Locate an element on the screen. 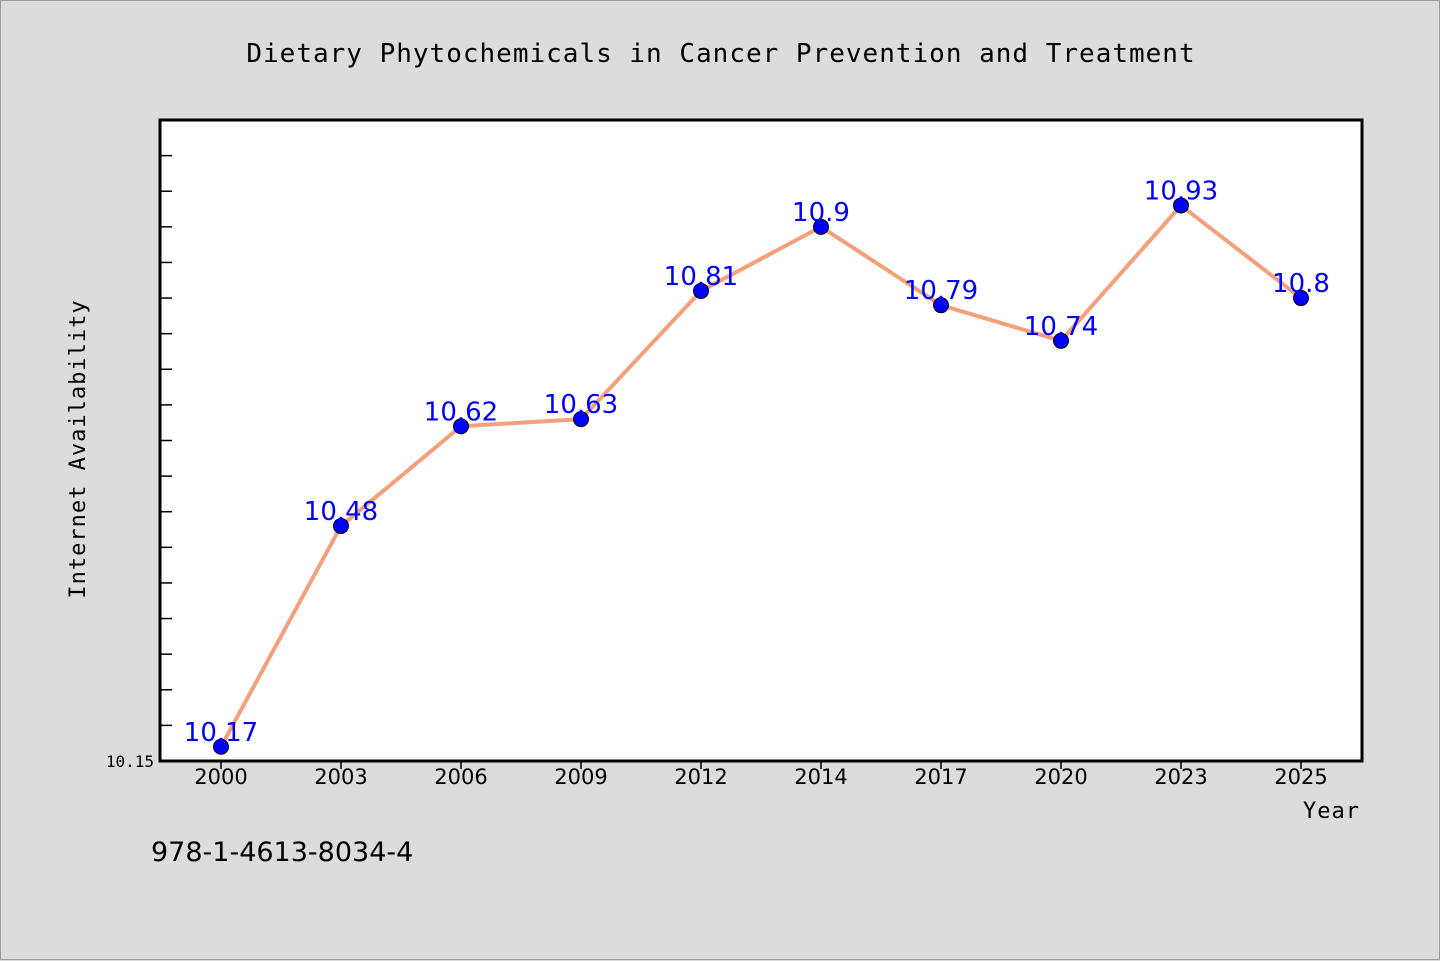 The height and width of the screenshot is (961, 1440). x-tick-label: 2003 is located at coordinates (340, 777).